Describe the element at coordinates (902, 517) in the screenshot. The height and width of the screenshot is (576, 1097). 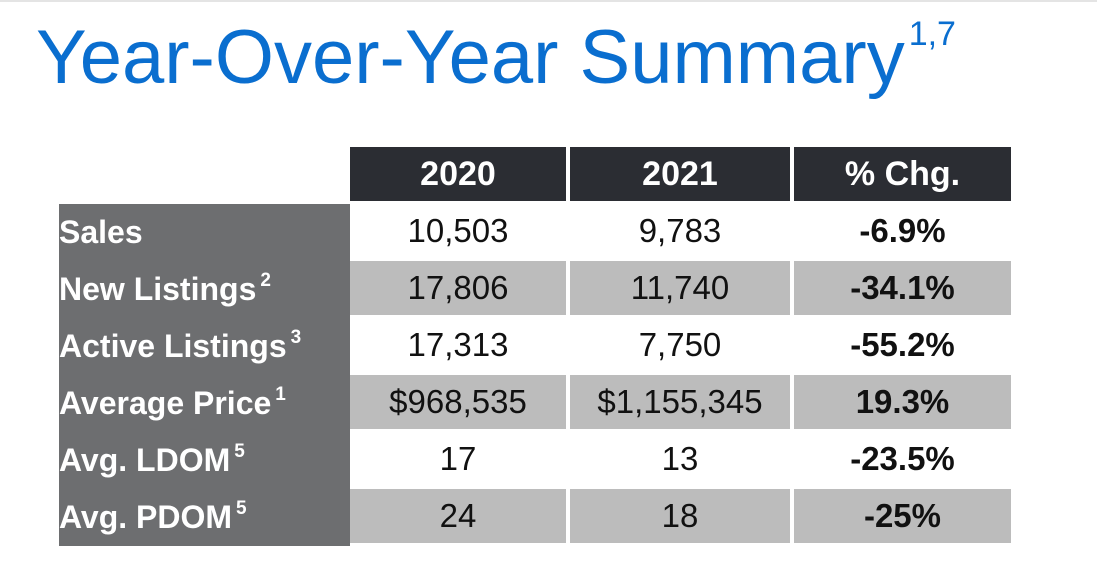
I see `cell-pct-change: -25%` at that location.